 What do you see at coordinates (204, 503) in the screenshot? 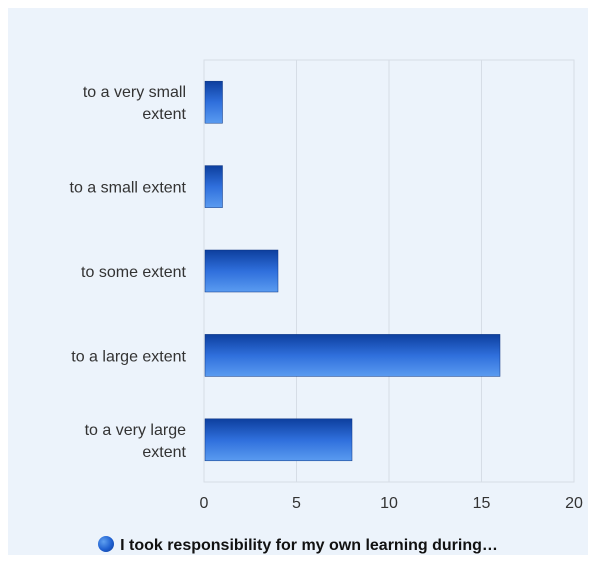
I see `x-tick-label: 0` at bounding box center [204, 503].